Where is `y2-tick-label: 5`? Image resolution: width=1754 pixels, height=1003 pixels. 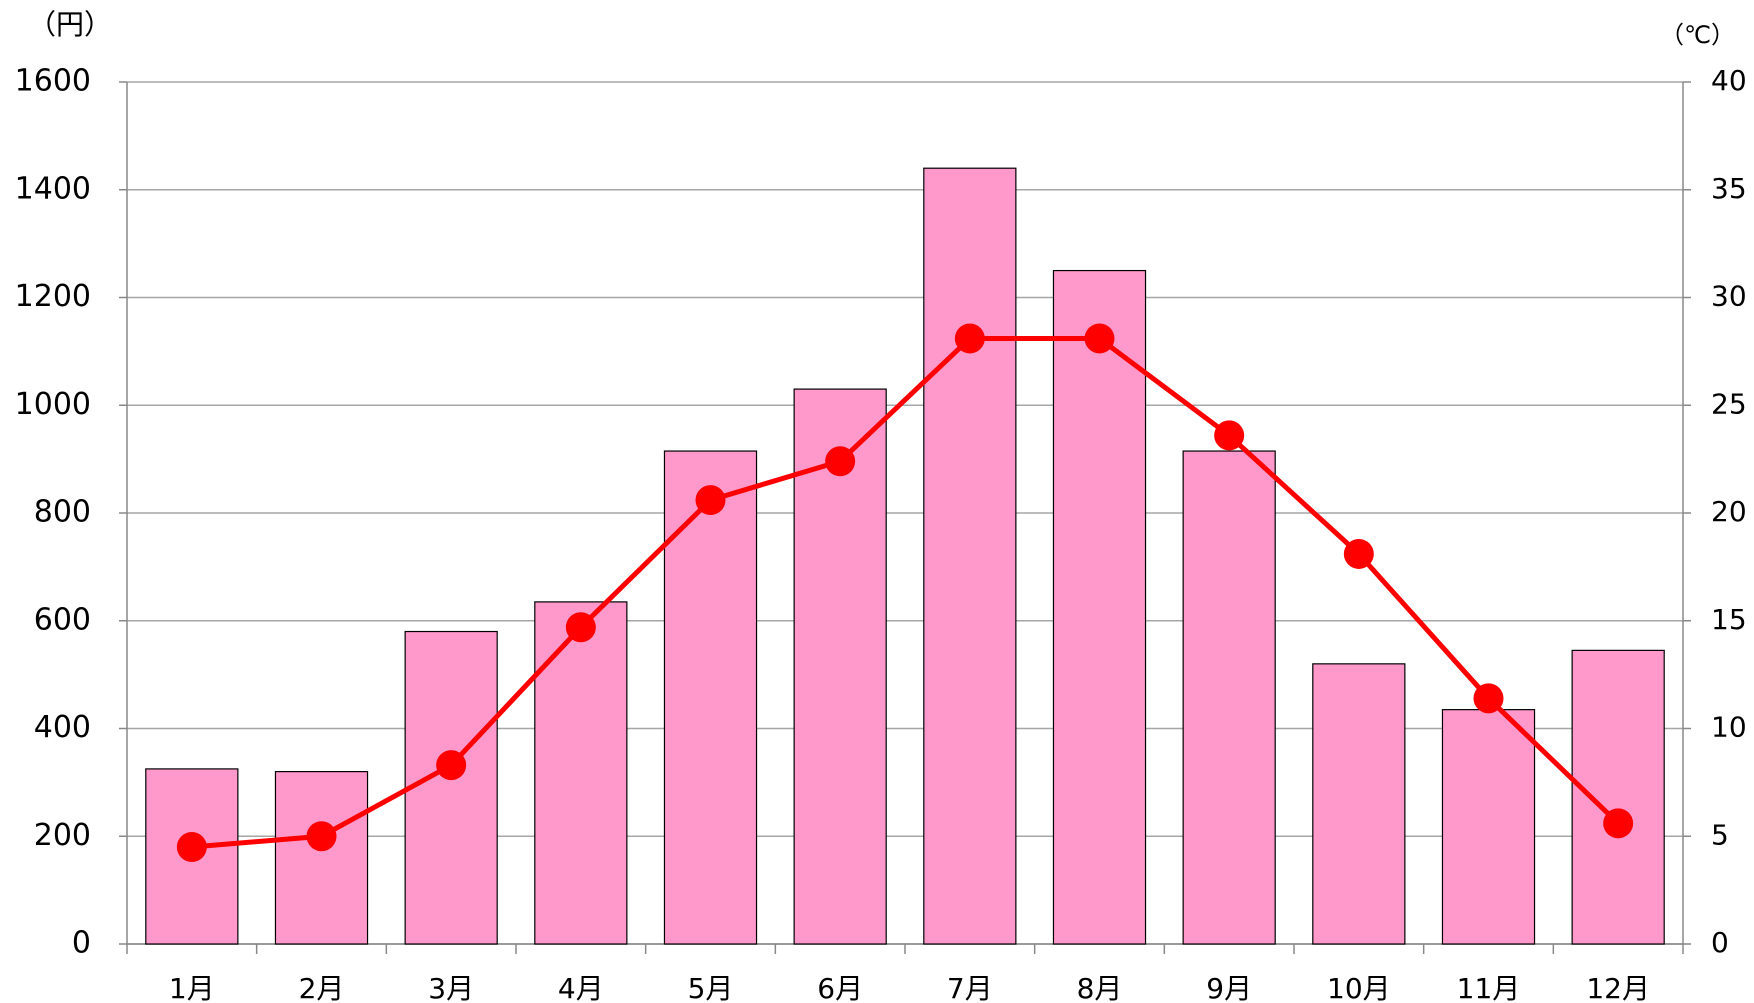
y2-tick-label: 5 is located at coordinates (1720, 834).